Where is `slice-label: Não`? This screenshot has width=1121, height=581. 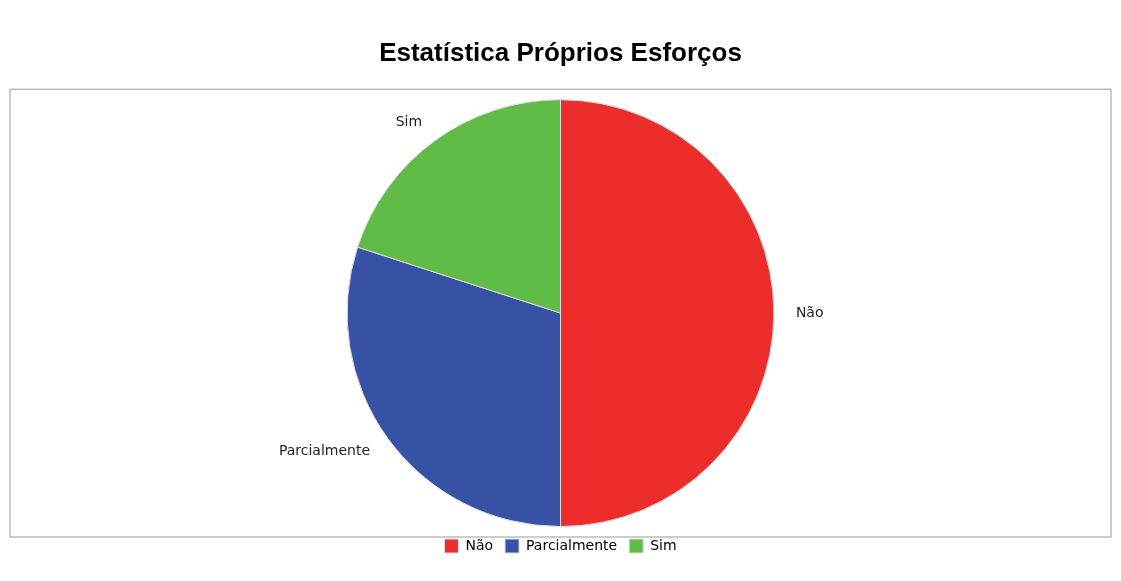 slice-label: Não is located at coordinates (809, 311).